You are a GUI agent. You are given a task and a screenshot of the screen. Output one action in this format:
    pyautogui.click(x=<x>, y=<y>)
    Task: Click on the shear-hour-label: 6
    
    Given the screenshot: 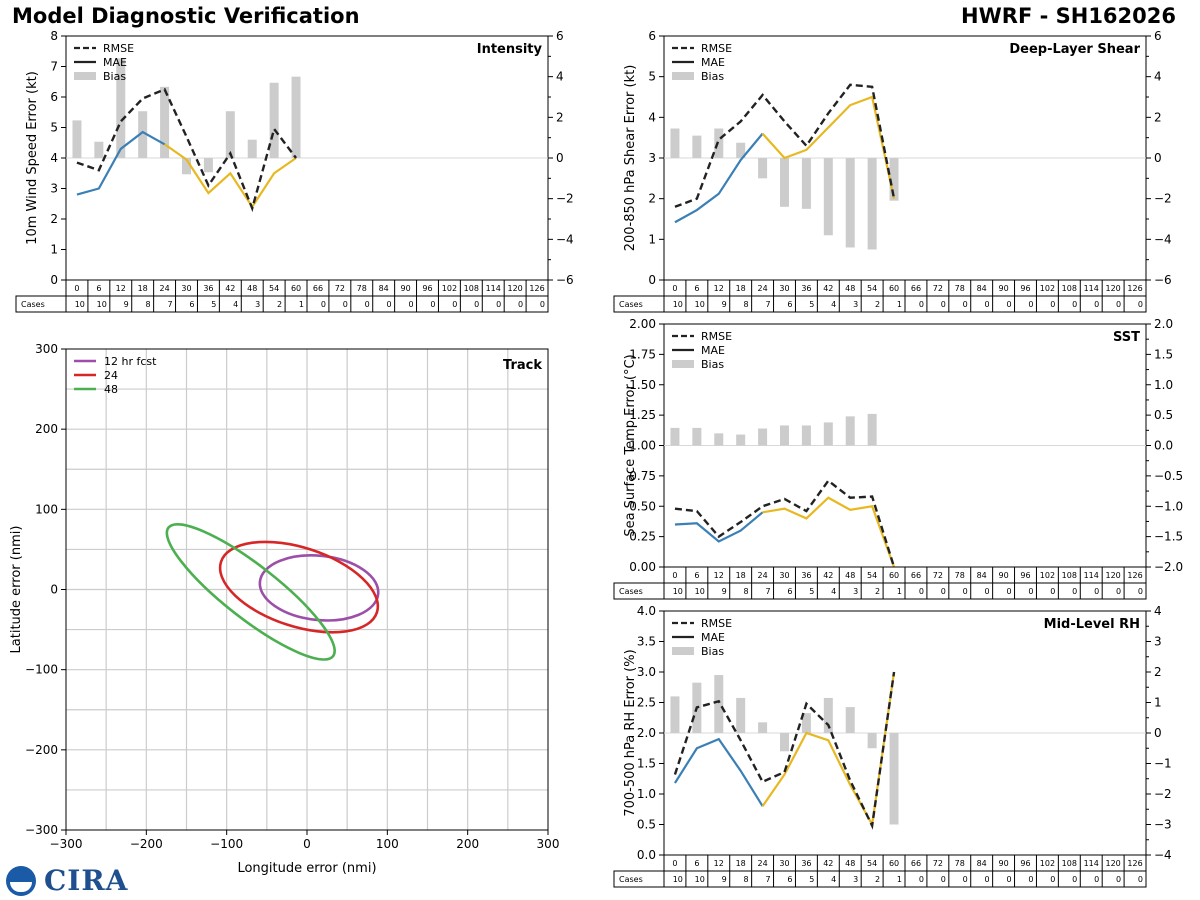 What is the action you would take?
    pyautogui.click(x=696, y=288)
    